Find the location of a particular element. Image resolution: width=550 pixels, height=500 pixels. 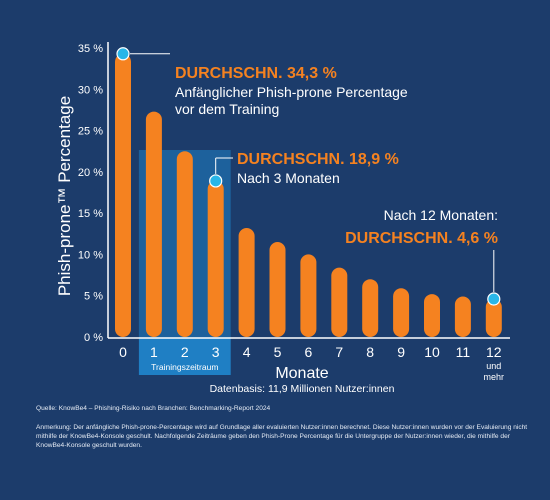

x-tick-label: 8 is located at coordinates (370, 352).